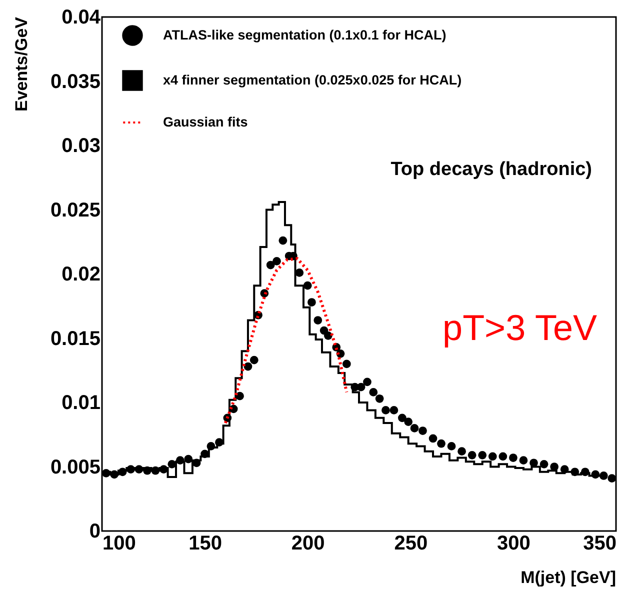  What do you see at coordinates (205, 122) in the screenshot?
I see `legend-label: Gaussian fits` at bounding box center [205, 122].